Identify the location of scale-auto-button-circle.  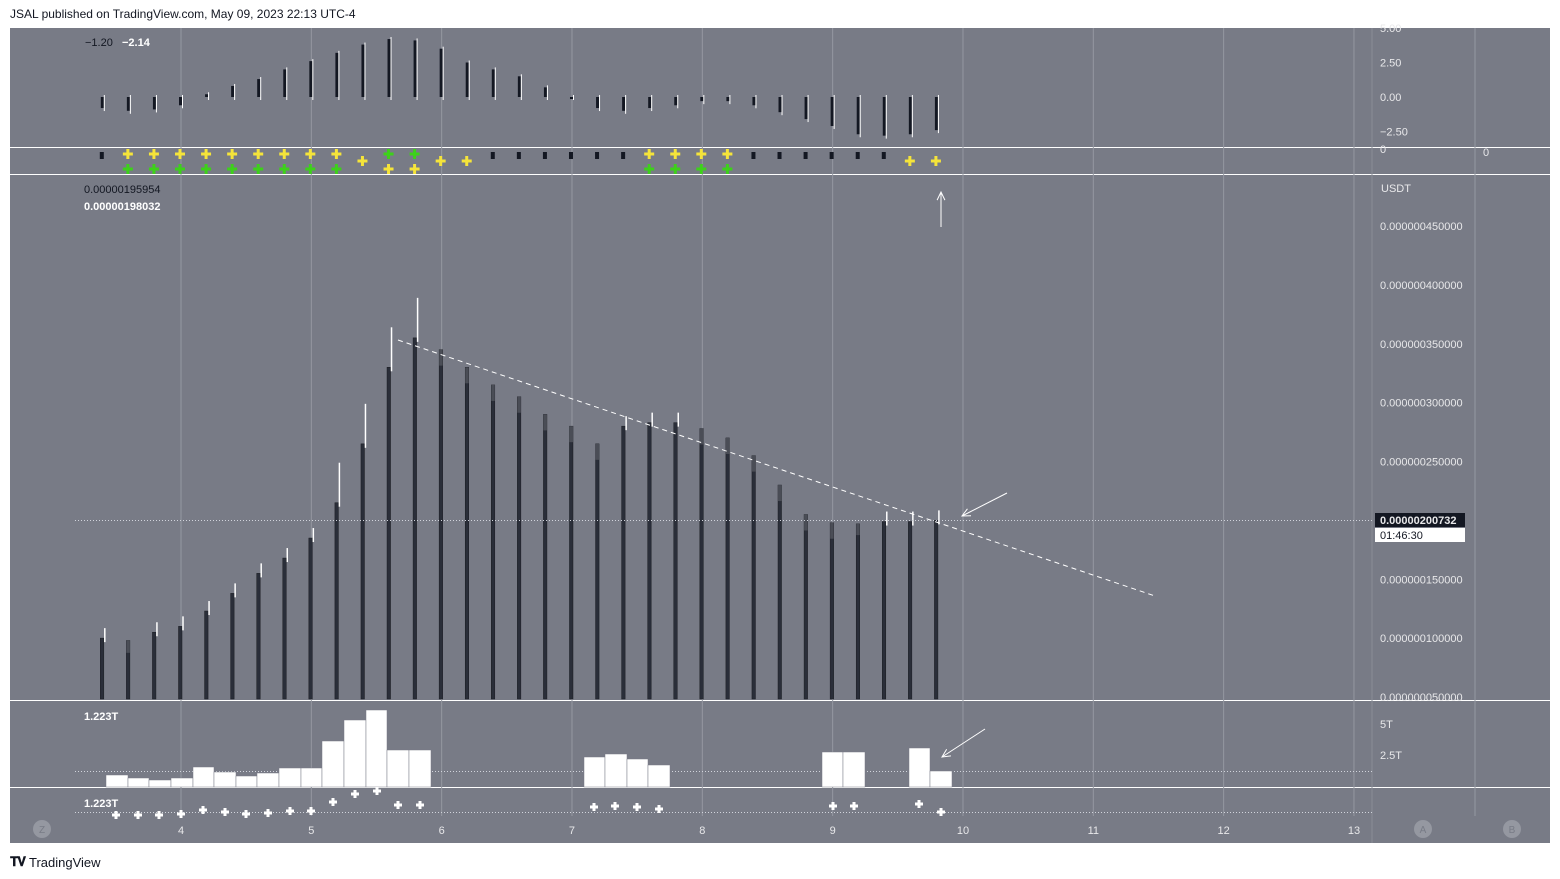
(1423, 829).